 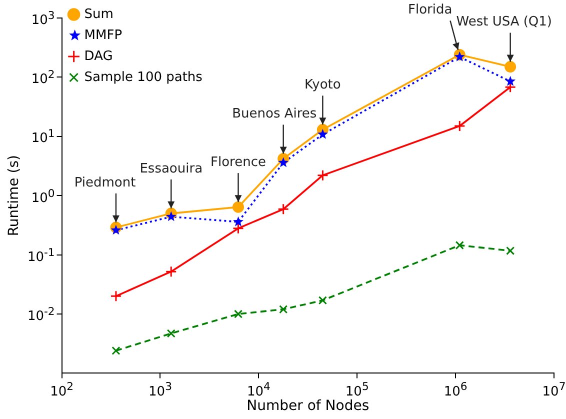 What do you see at coordinates (504, 22) in the screenshot?
I see `annotation: West USA (Q1)` at bounding box center [504, 22].